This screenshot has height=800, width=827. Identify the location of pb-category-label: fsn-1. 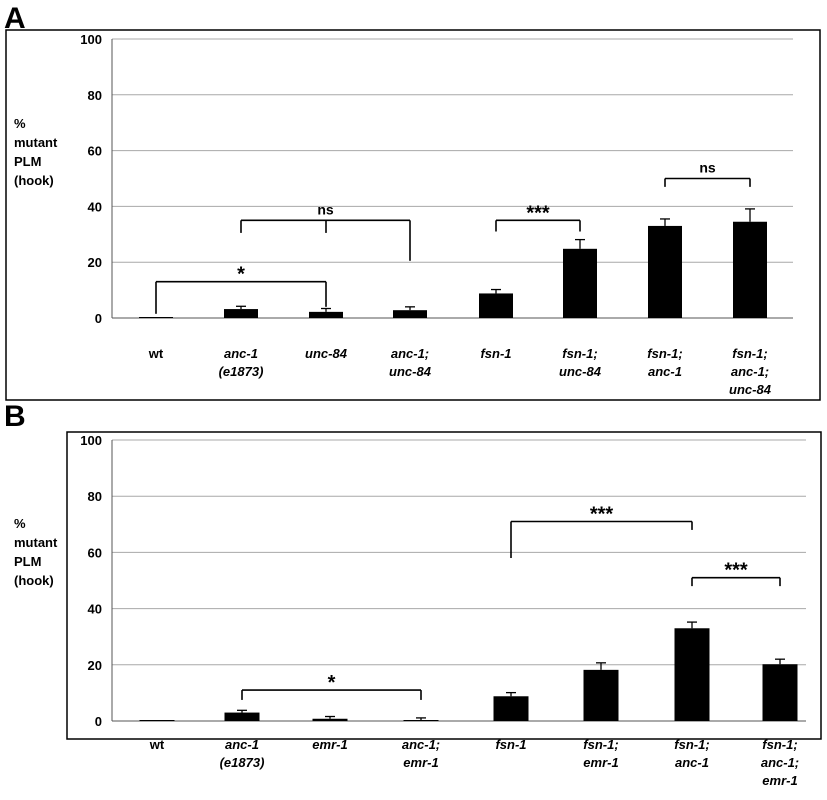
(510, 744).